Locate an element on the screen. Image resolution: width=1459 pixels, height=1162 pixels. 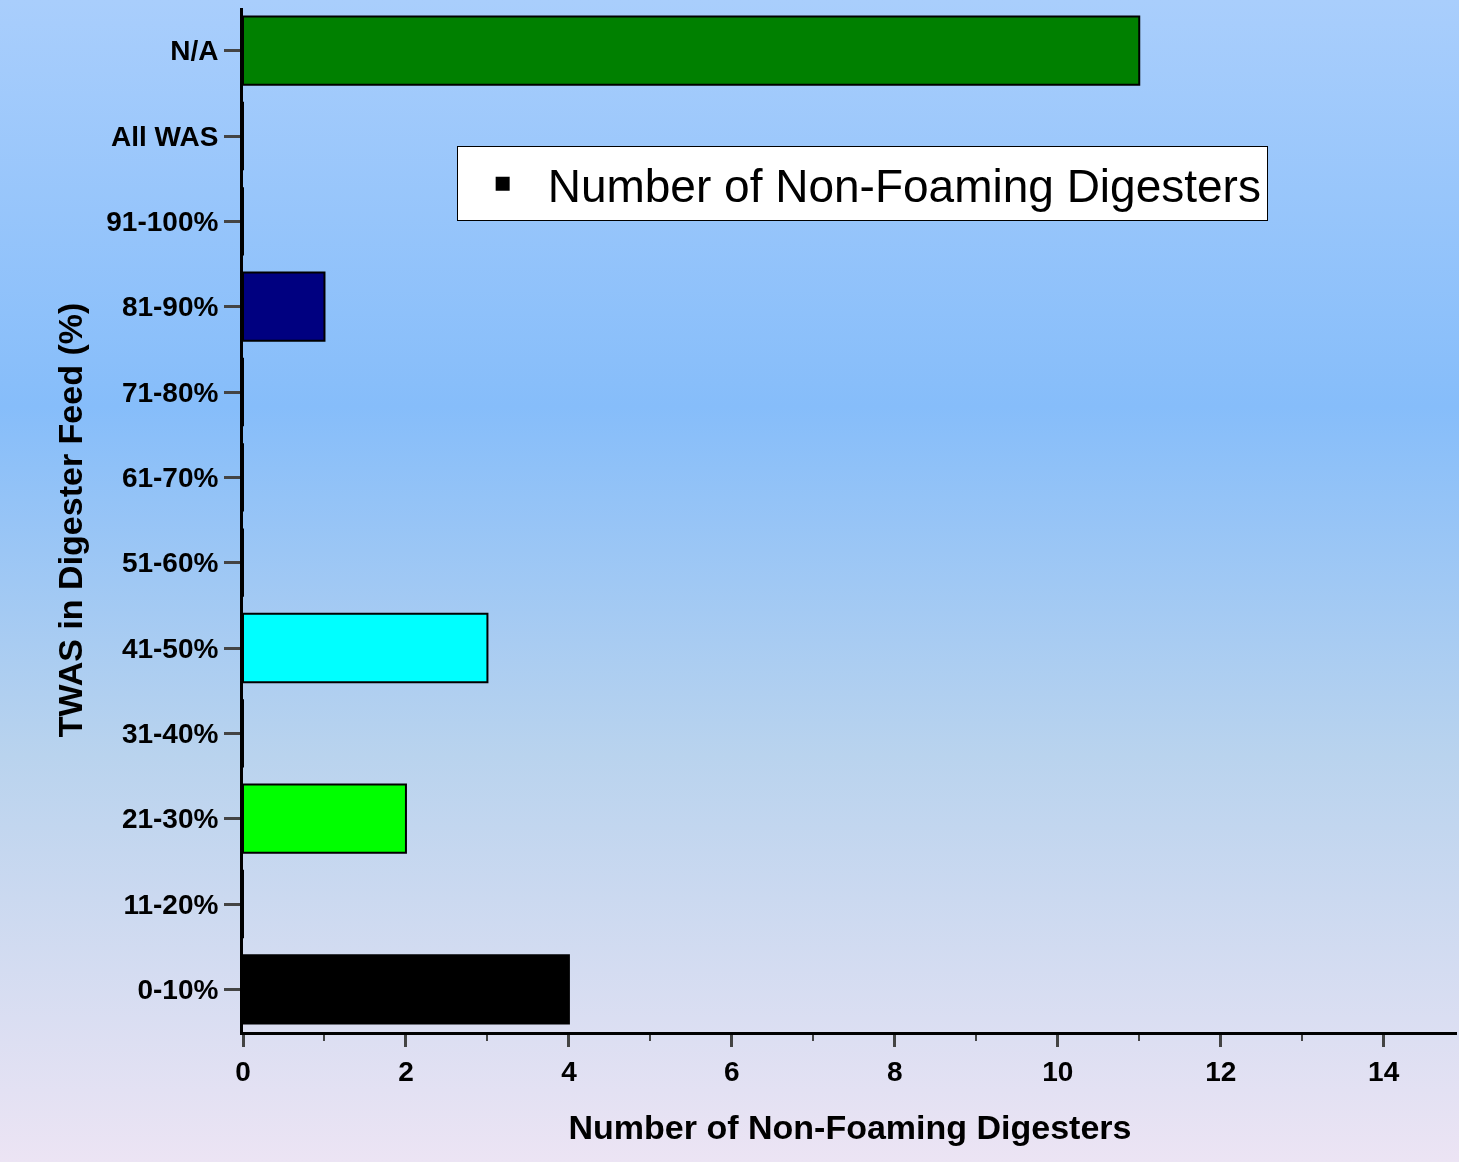
x-tick-label: 12 is located at coordinates (1221, 1071).